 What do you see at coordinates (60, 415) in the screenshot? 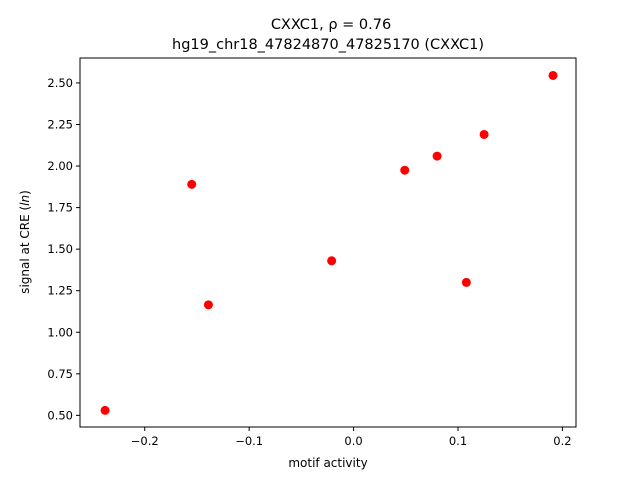
I see `y-tick-label: 0.50` at bounding box center [60, 415].